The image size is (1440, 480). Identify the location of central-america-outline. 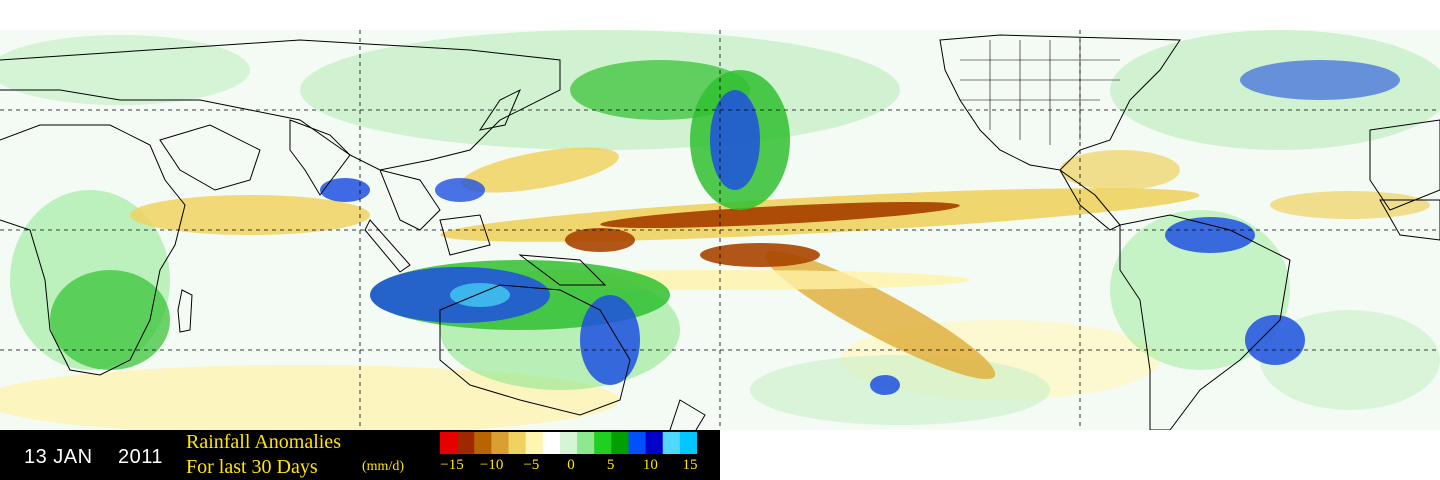
(1090, 200).